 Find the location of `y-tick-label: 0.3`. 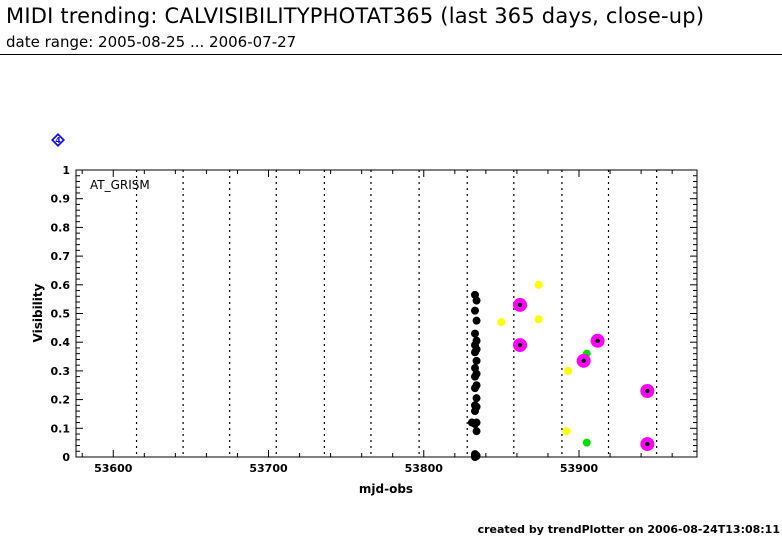

y-tick-label: 0.3 is located at coordinates (61, 371).